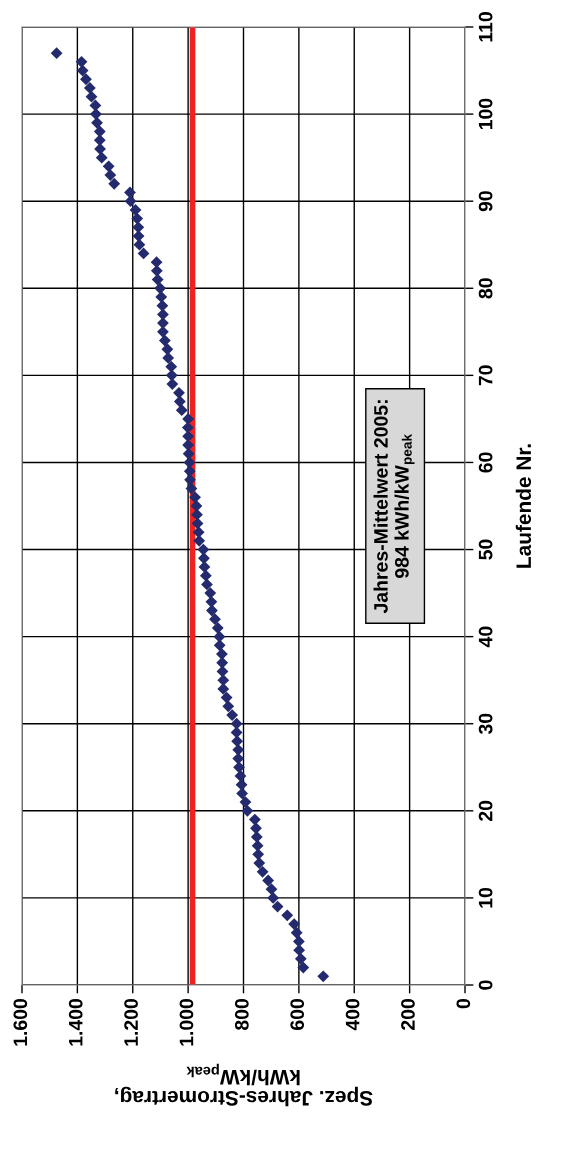 The width and height of the screenshot is (569, 1165). Describe the element at coordinates (485, 375) in the screenshot. I see `y-tick-label: 70` at that location.